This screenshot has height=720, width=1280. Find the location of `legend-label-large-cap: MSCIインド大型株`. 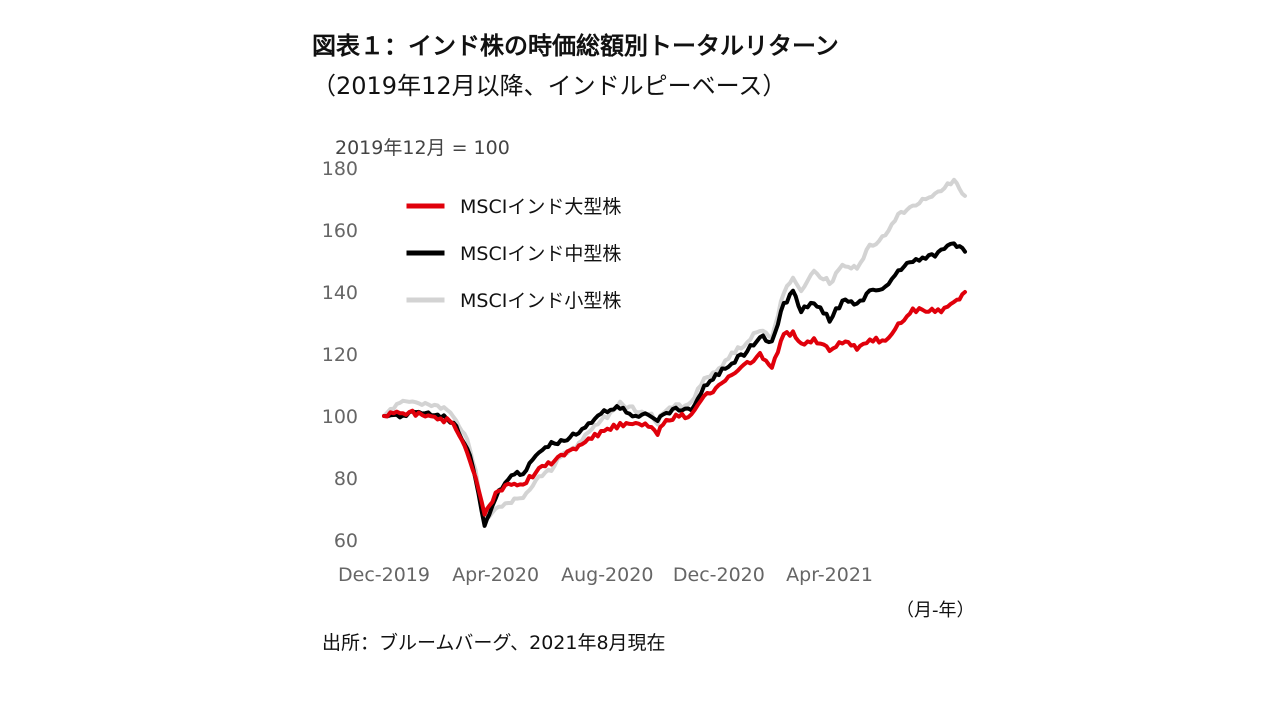

legend-label-large-cap: MSCIインド大型株 is located at coordinates (540, 207).